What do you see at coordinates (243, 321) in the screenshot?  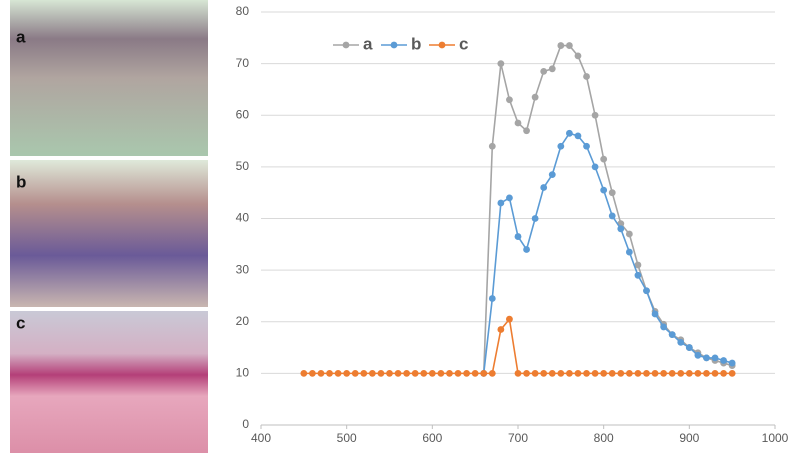 I see `y-tick-label: 20` at bounding box center [243, 321].